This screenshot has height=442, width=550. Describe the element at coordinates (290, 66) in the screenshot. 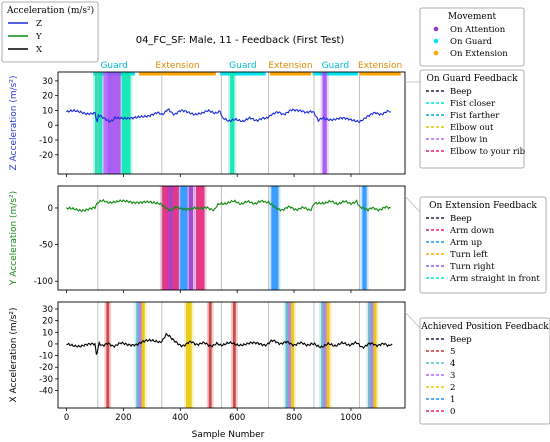

I see `segment-label-3: Extension` at that location.